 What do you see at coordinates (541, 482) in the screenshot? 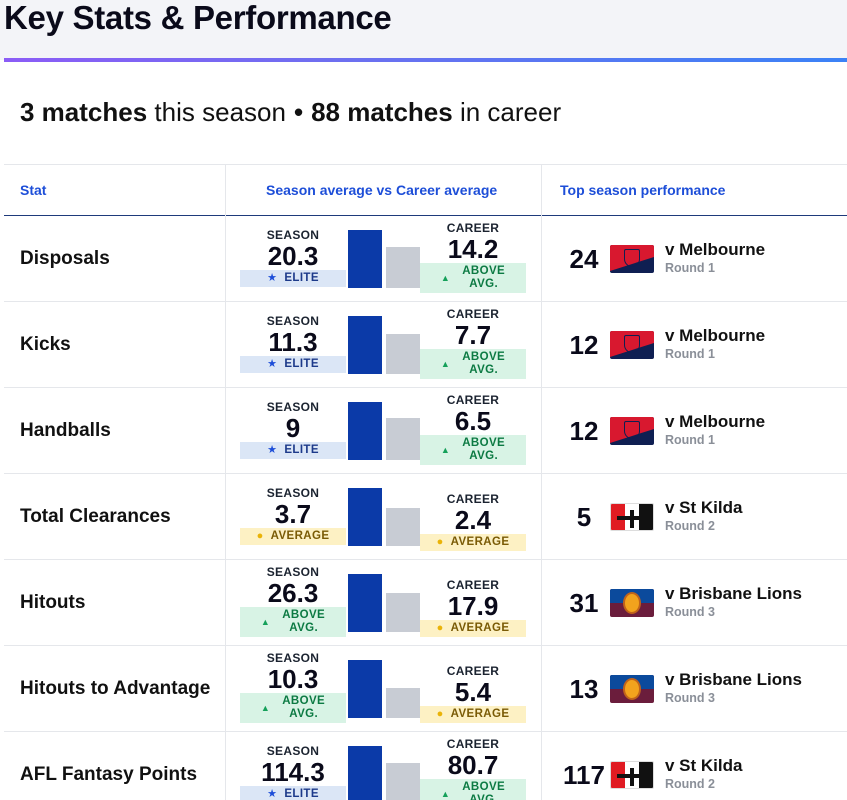
I see `column-divider` at bounding box center [541, 482].